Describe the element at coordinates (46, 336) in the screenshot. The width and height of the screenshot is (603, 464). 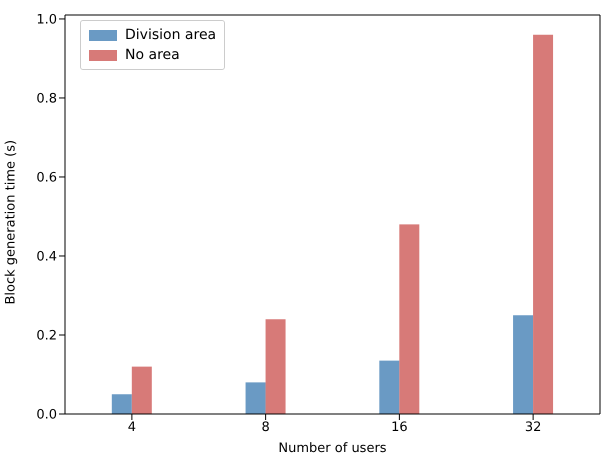
I see `y-tick-label: 0.2` at that location.